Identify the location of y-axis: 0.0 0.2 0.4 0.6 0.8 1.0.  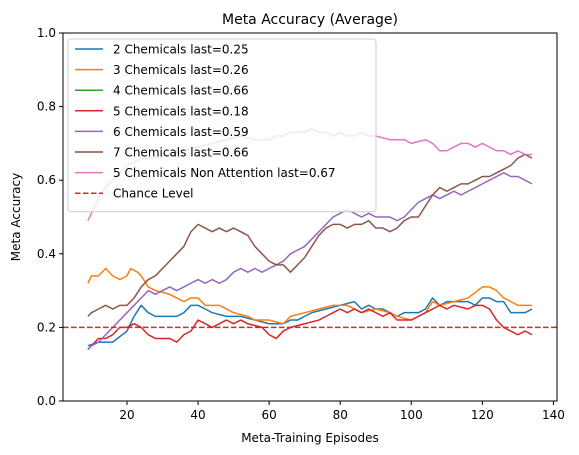
(50, 217).